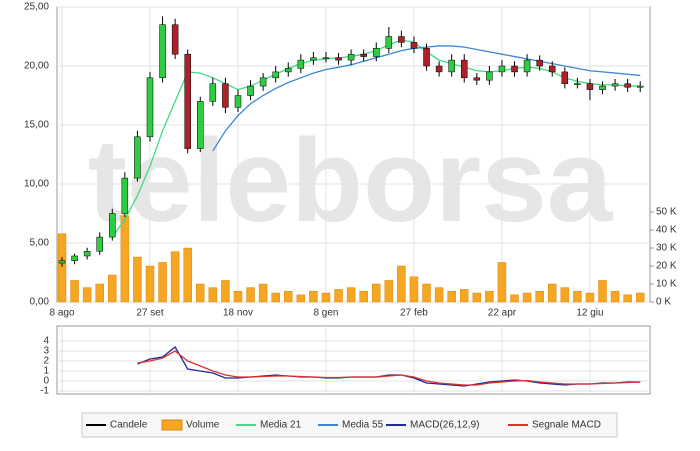  What do you see at coordinates (666, 266) in the screenshot?
I see `y2-tick-label: 20 K` at bounding box center [666, 266].